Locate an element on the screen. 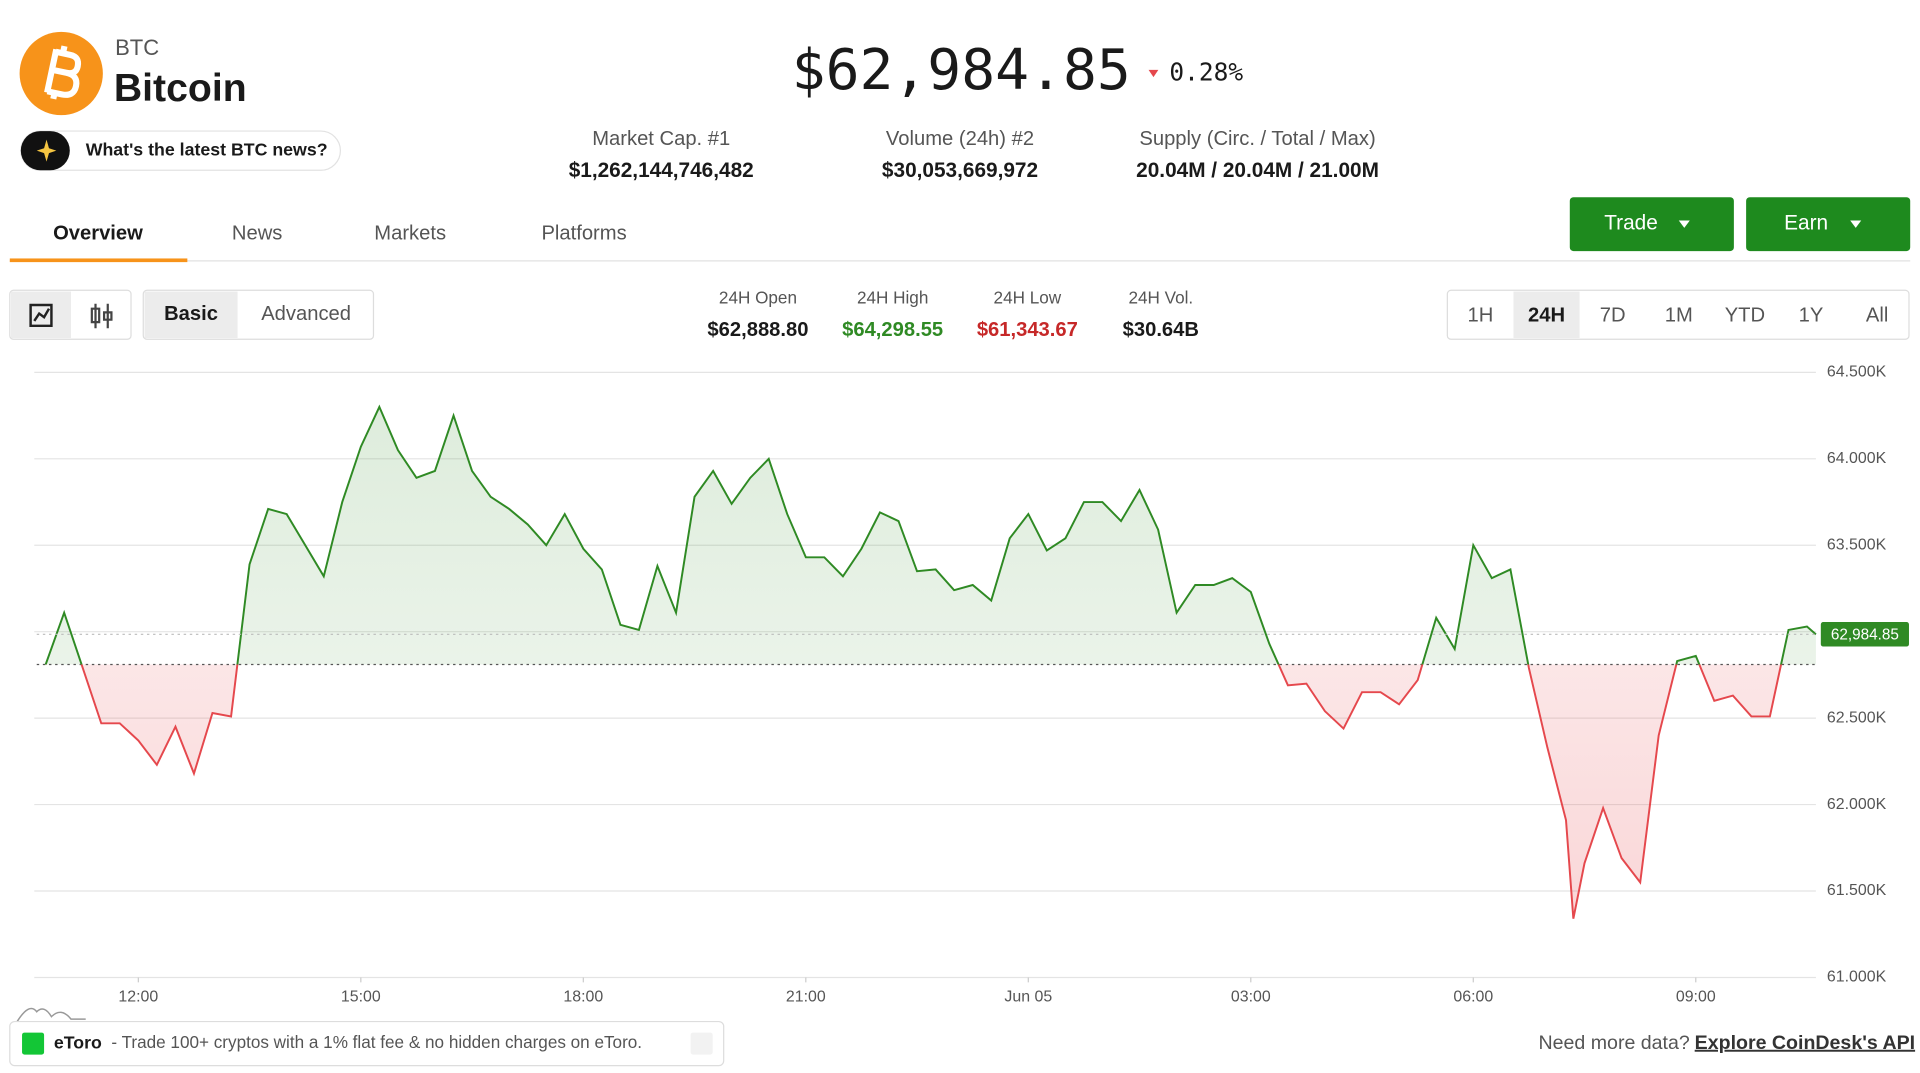 This screenshot has width=1920, height=1073. tab: Overview is located at coordinates (98, 233).